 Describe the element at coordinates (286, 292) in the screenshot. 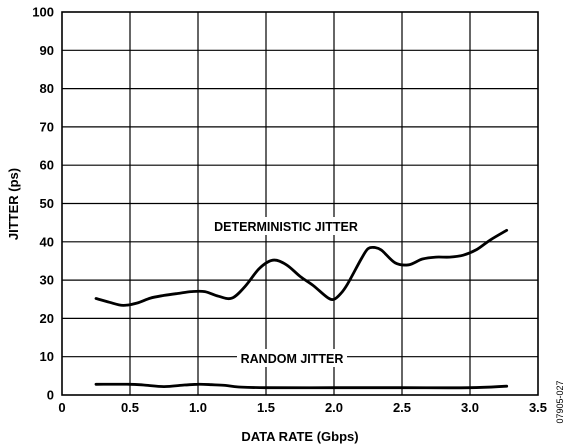

I see `annotations: DETERMINISTIC JITTER RANDOM JITTER` at that location.